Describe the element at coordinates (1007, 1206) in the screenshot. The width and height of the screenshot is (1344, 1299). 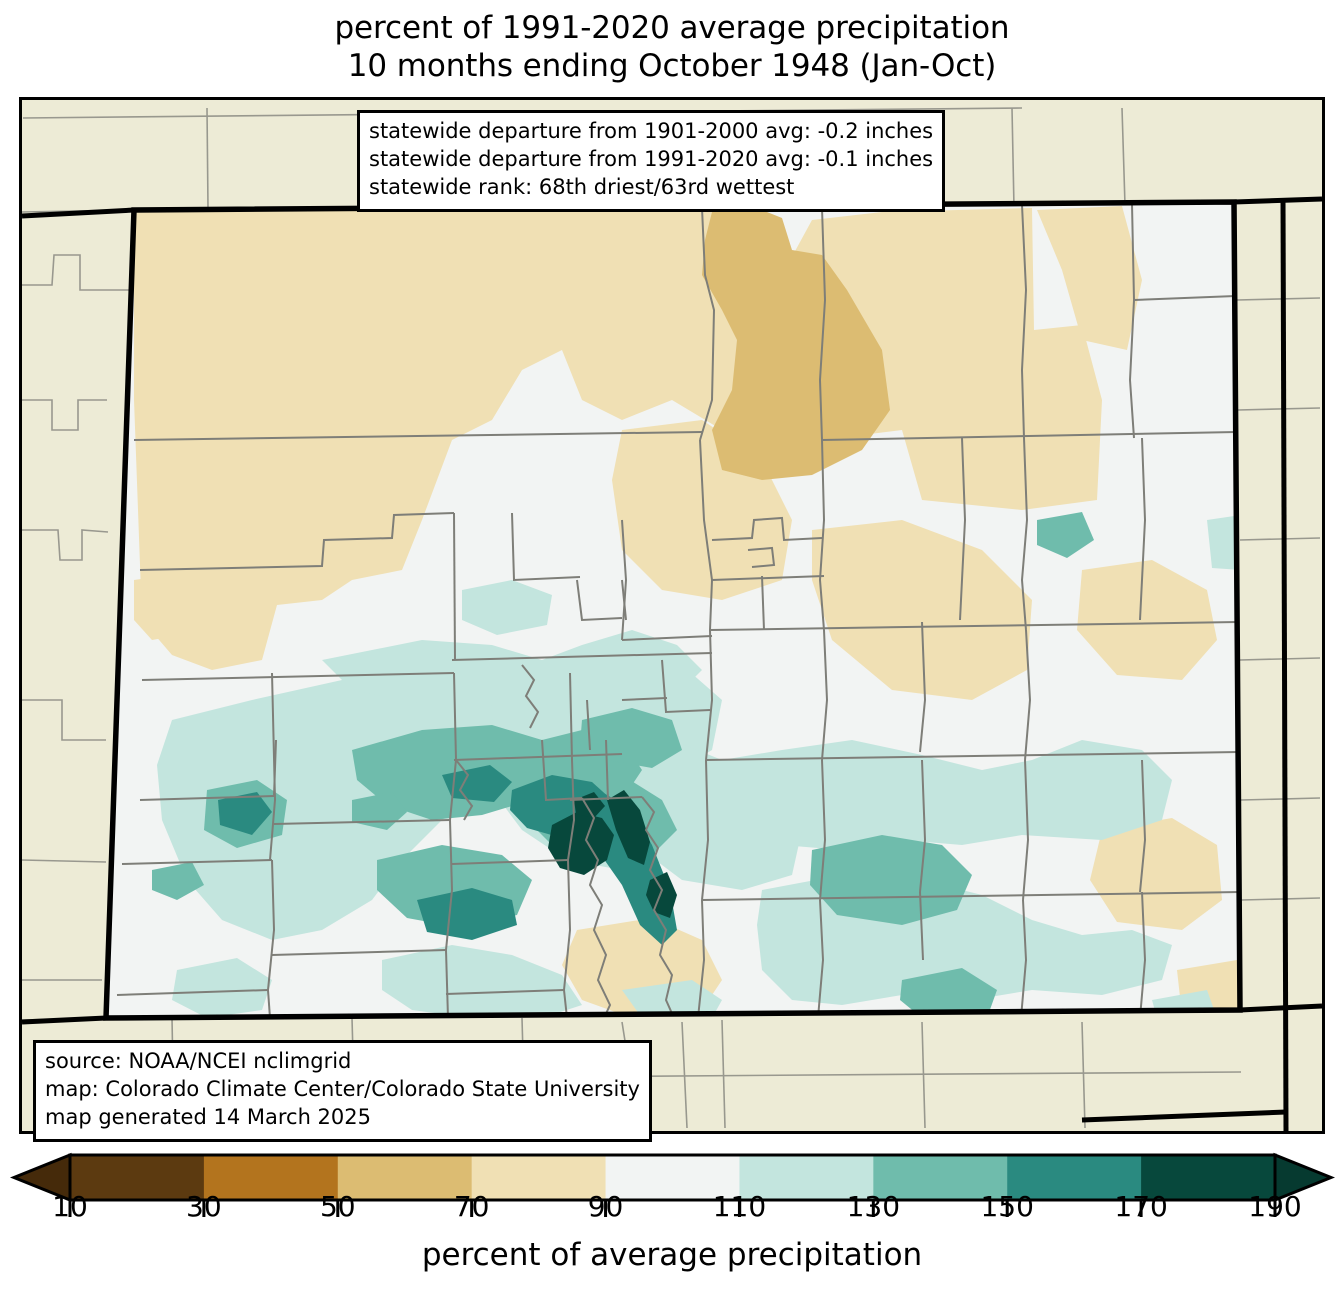
I see `colorbar-tick-label: 150` at that location.